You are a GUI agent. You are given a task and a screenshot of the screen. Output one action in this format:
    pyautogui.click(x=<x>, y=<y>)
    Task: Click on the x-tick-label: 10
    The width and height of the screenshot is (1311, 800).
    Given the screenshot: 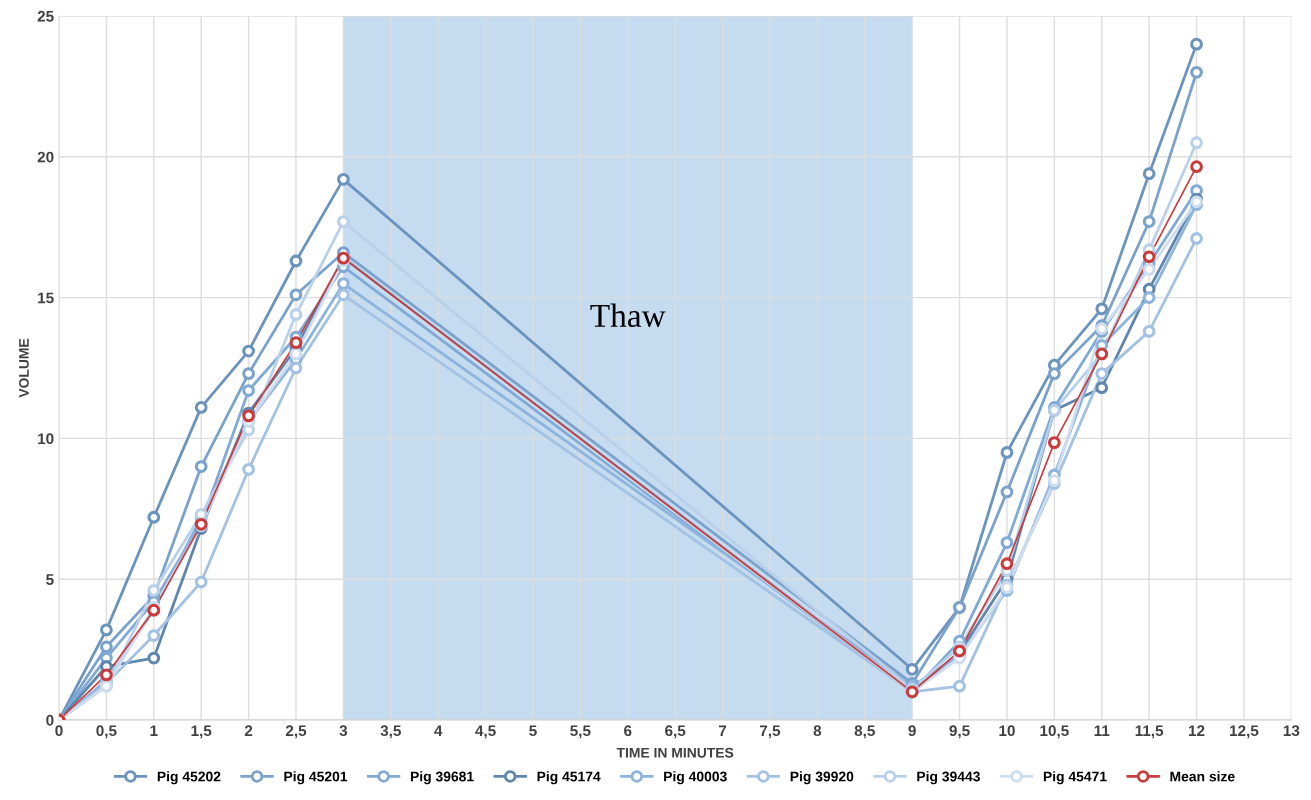 What is the action you would take?
    pyautogui.click(x=1007, y=731)
    